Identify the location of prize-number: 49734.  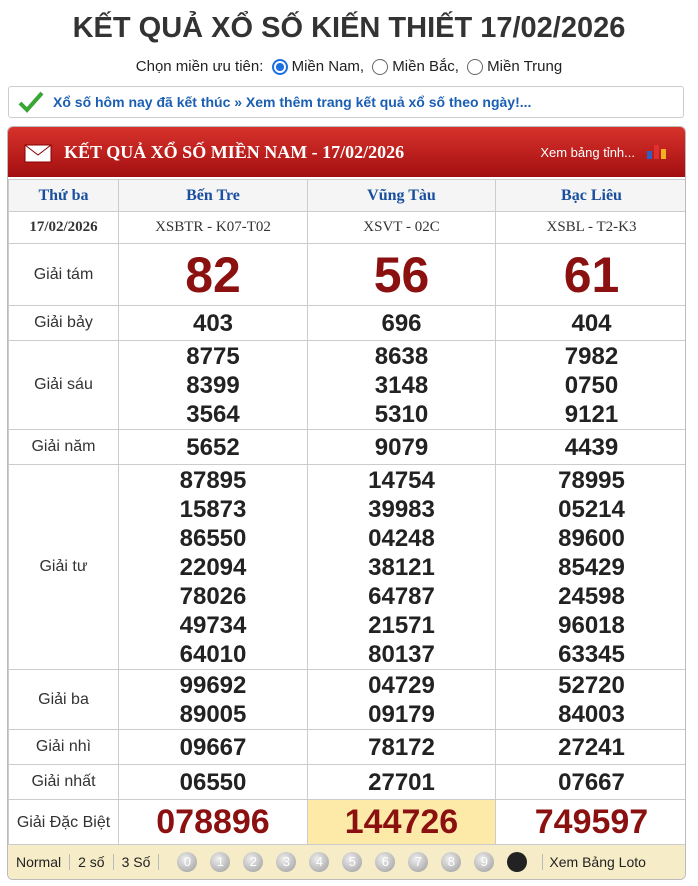
(213, 625).